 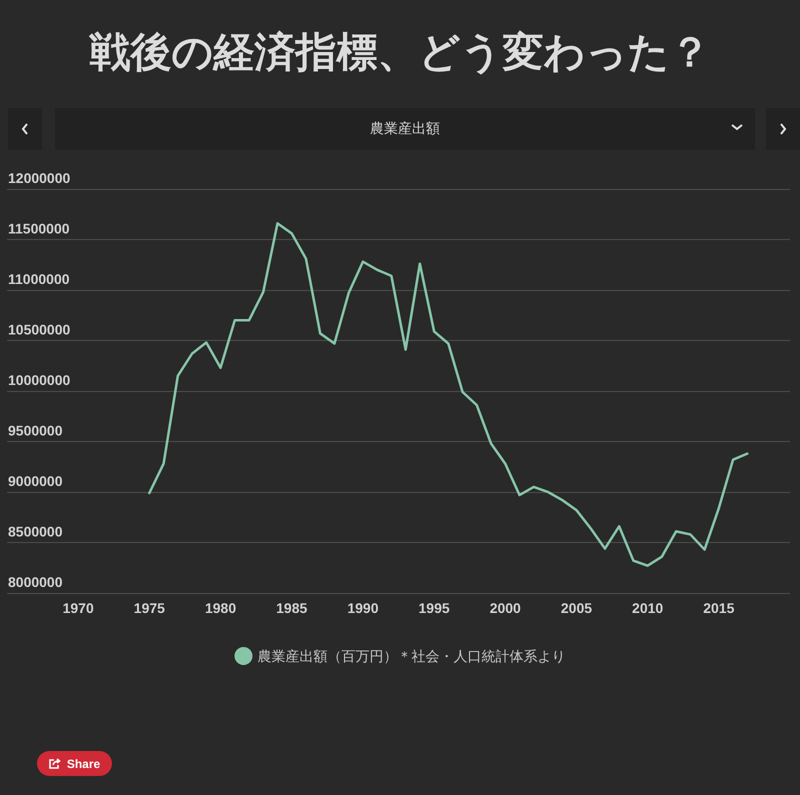 I want to click on x-tick-label: 1995, so click(x=434, y=608).